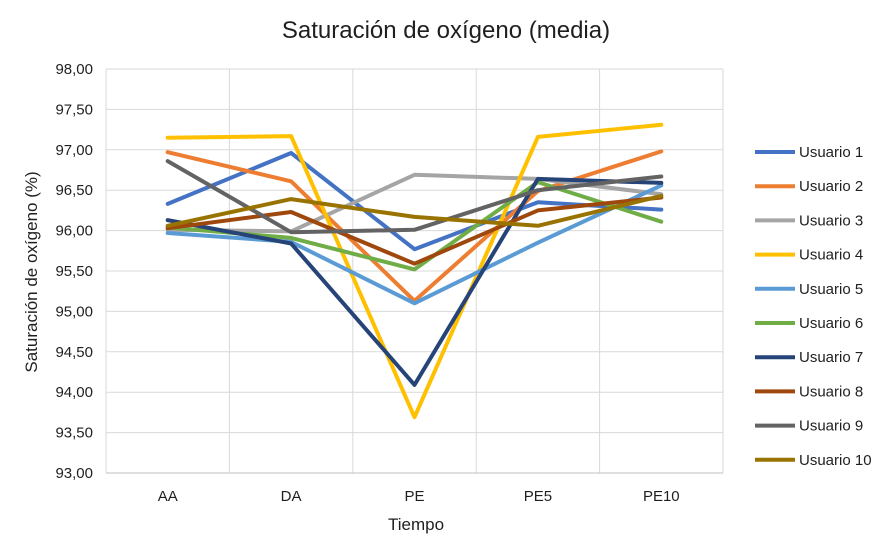 This screenshot has height=559, width=894. What do you see at coordinates (831, 220) in the screenshot?
I see `legend-label: Usuario 3` at bounding box center [831, 220].